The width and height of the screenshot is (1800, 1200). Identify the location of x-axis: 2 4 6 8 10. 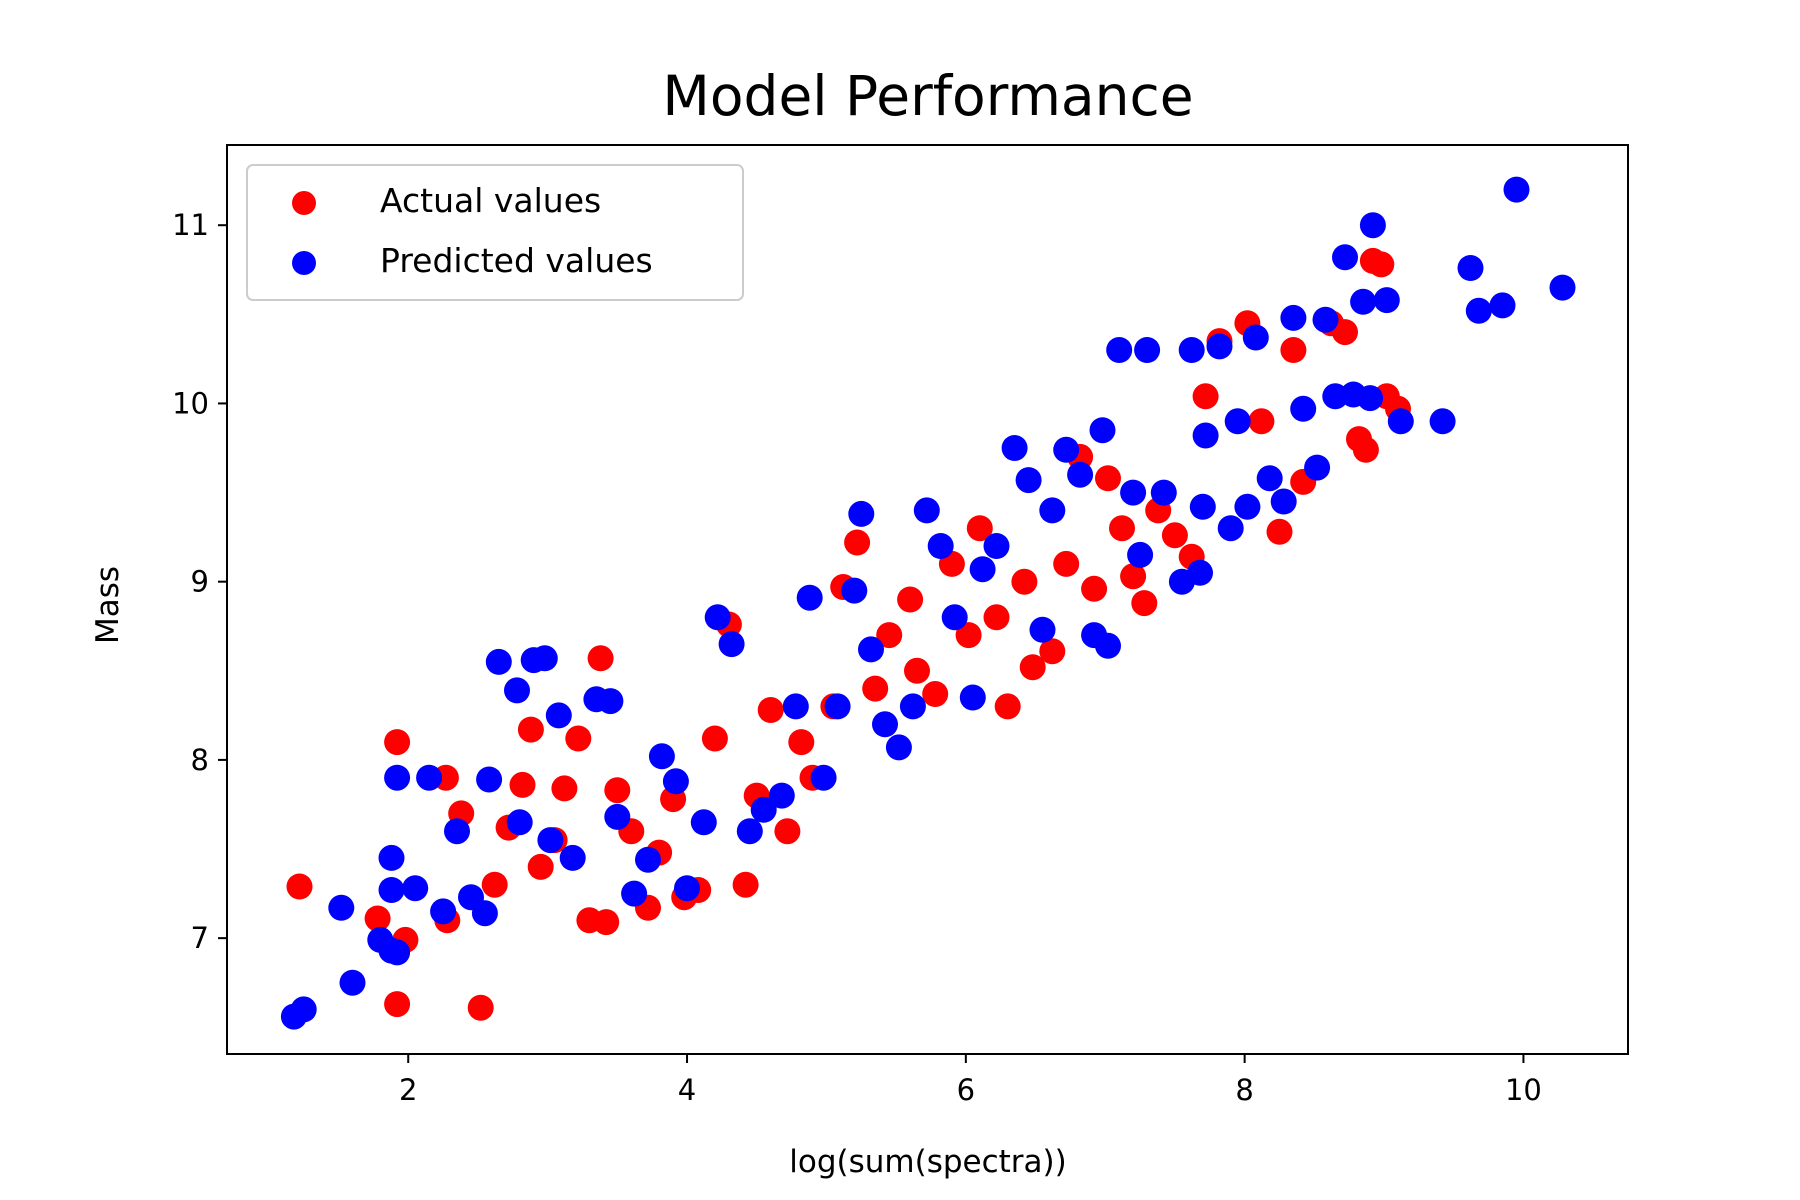
(970, 1080).